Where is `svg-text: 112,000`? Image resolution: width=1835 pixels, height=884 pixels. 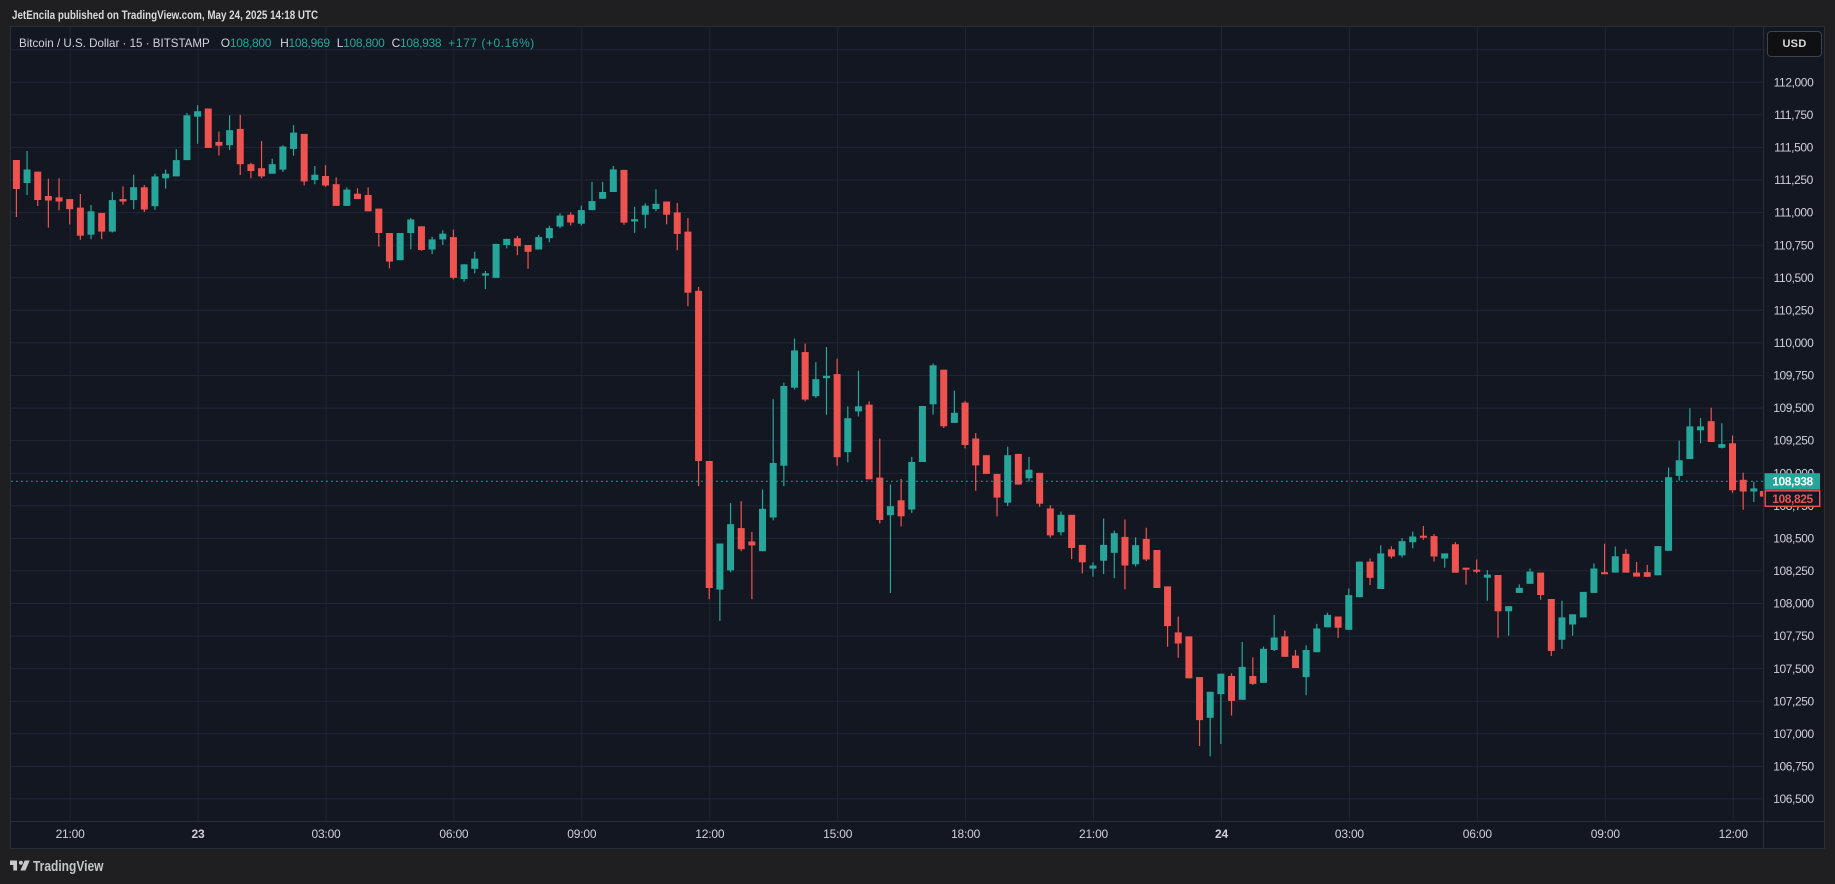
svg-text: 112,000 is located at coordinates (1794, 82).